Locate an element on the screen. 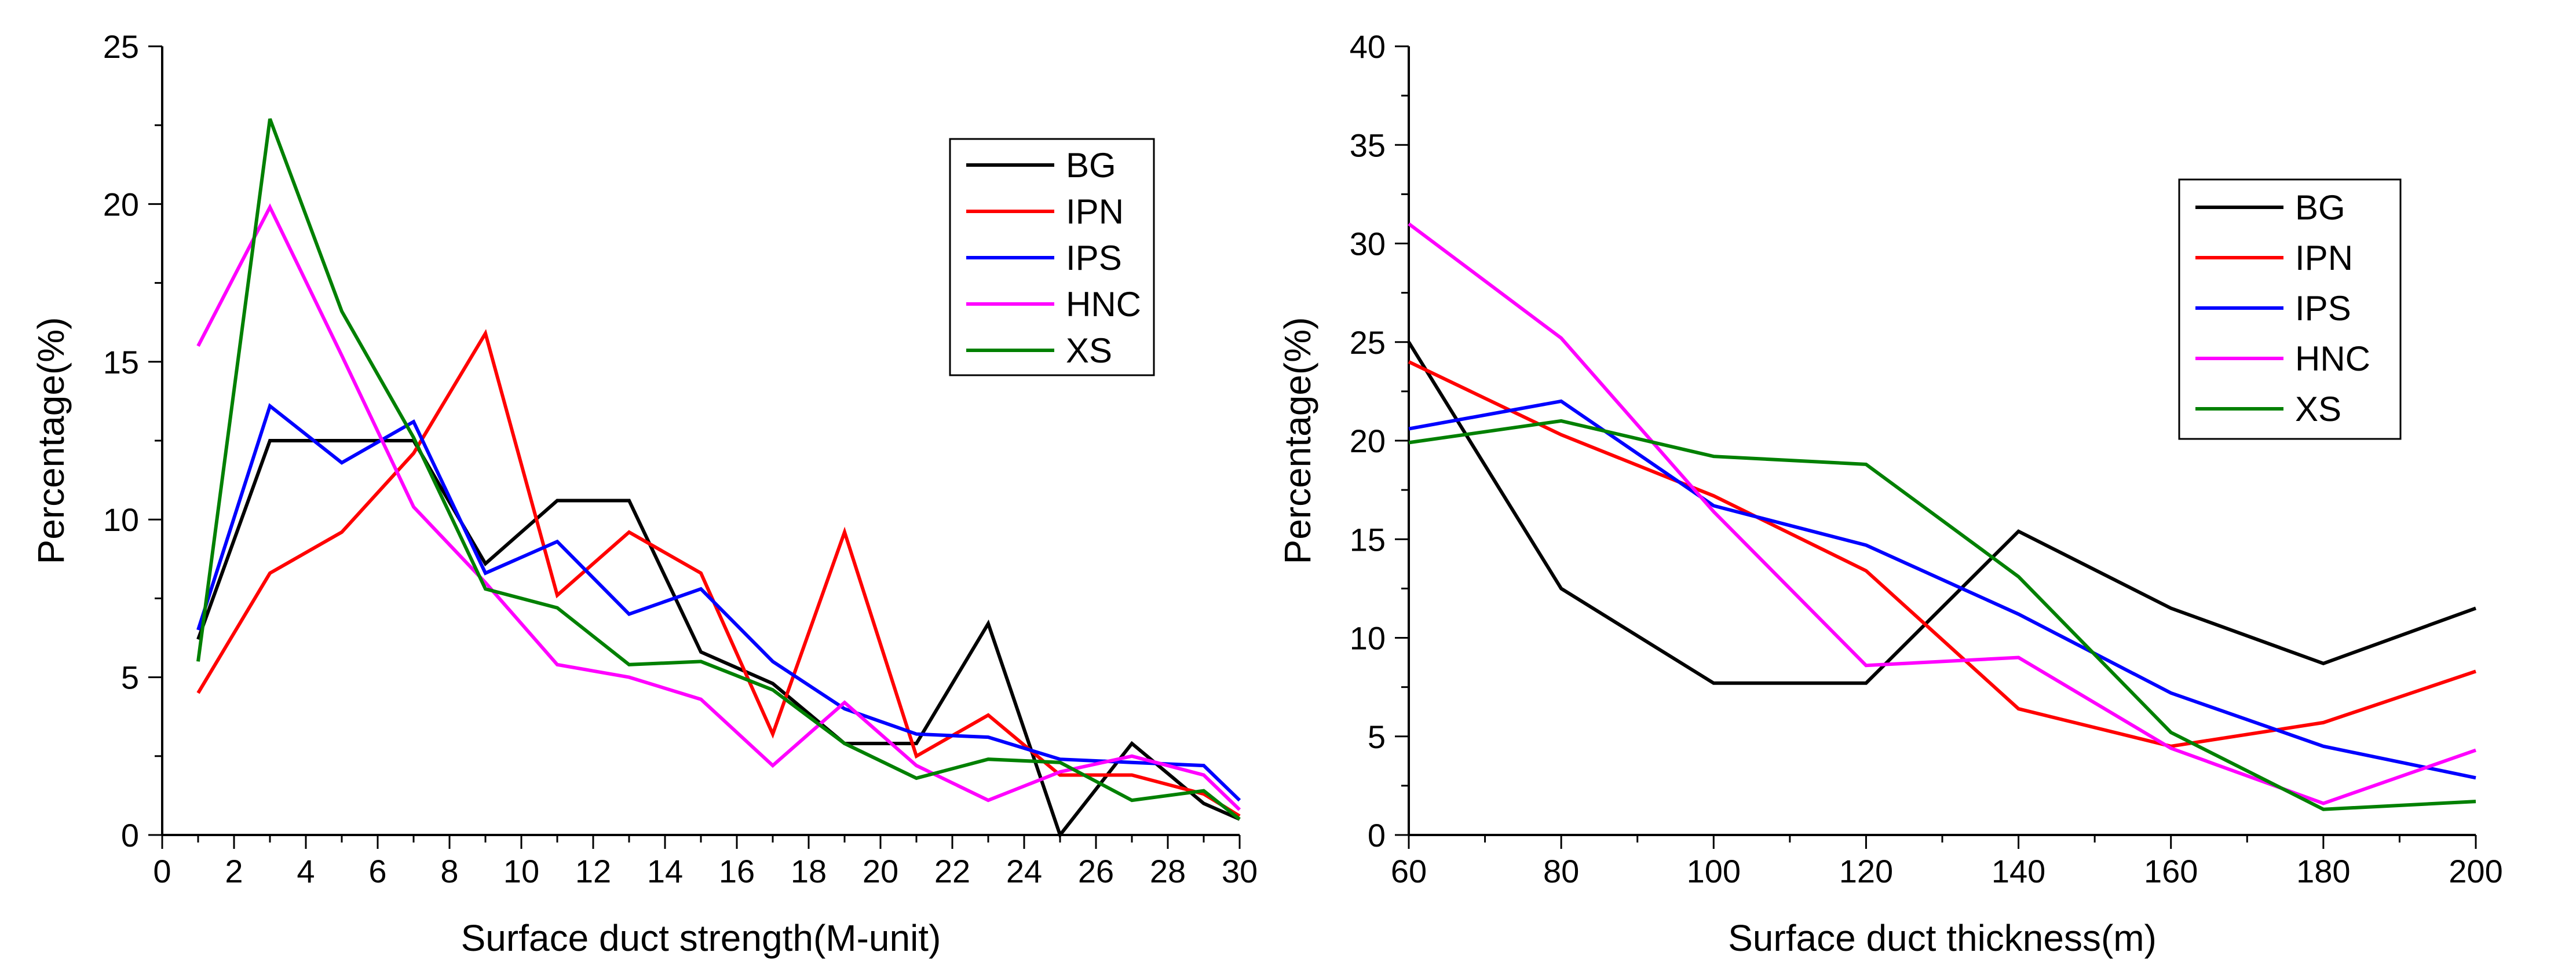  series-line-bg is located at coordinates (1942, 513).